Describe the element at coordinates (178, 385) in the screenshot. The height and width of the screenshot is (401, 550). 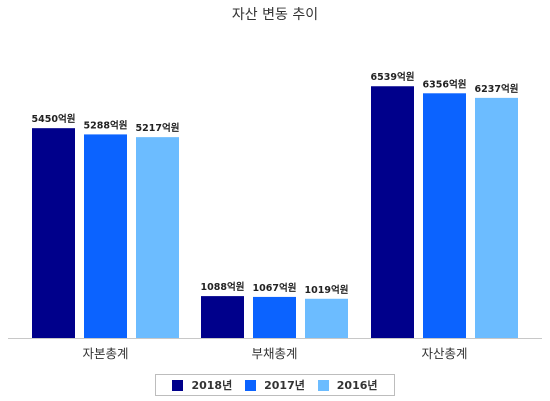
I see `legend-swatch-2018` at that location.